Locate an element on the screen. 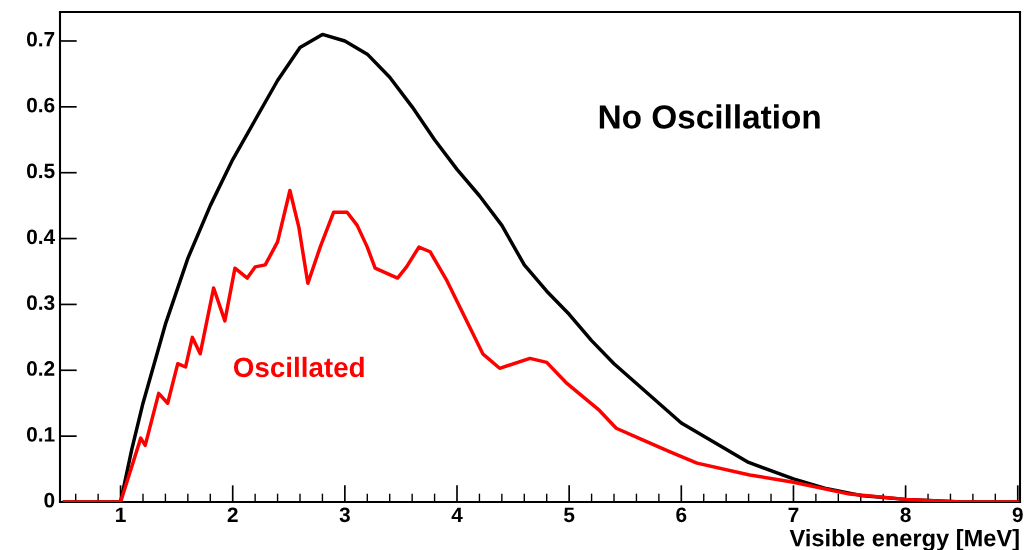 The image size is (1024, 550). y-tick-label: 0.7 is located at coordinates (41, 39).